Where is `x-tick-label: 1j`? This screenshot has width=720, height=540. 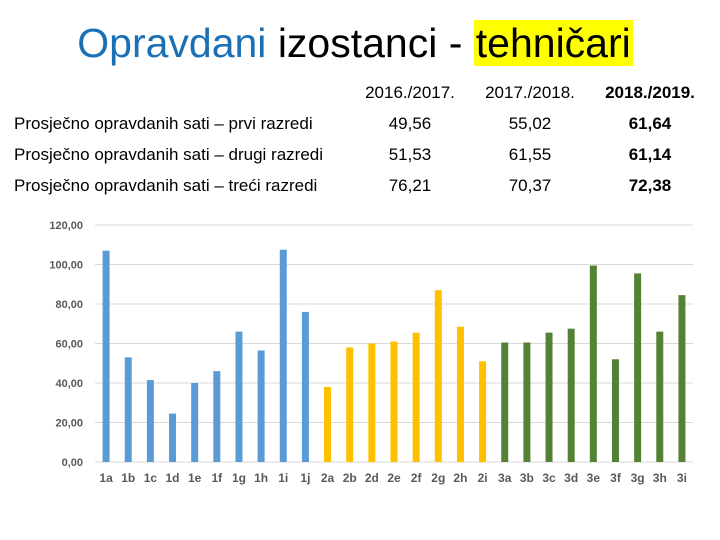
x-tick-label: 1j is located at coordinates (305, 478).